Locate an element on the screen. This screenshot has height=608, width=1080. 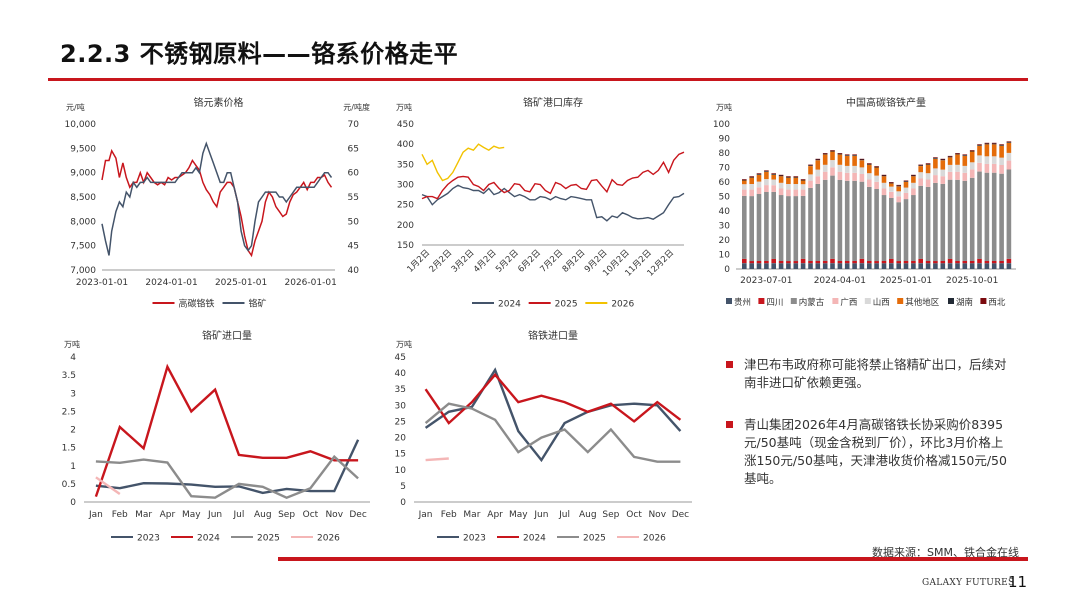
y-tick: 10 is located at coordinates (725, 256).